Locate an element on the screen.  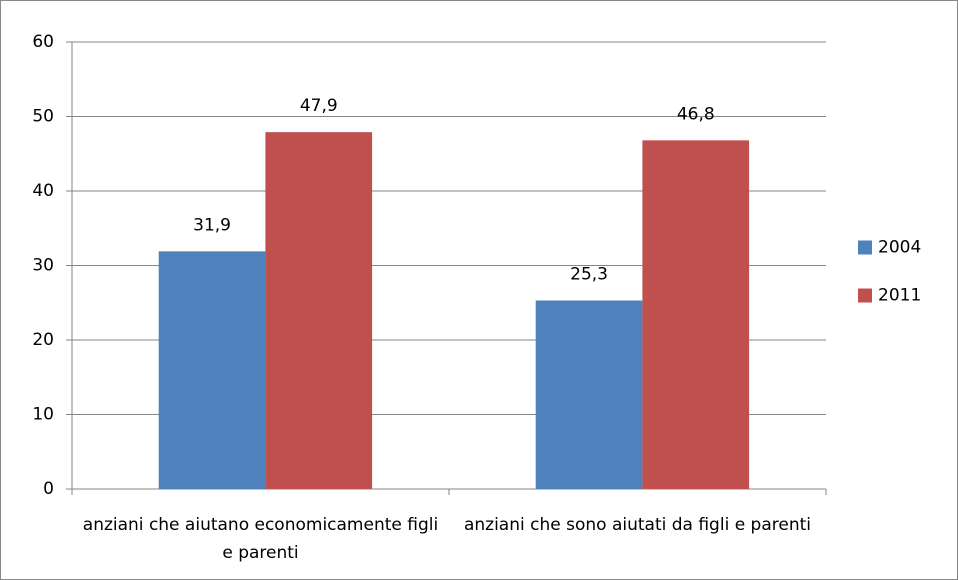
y-tick-label: 50 is located at coordinates (43, 117).